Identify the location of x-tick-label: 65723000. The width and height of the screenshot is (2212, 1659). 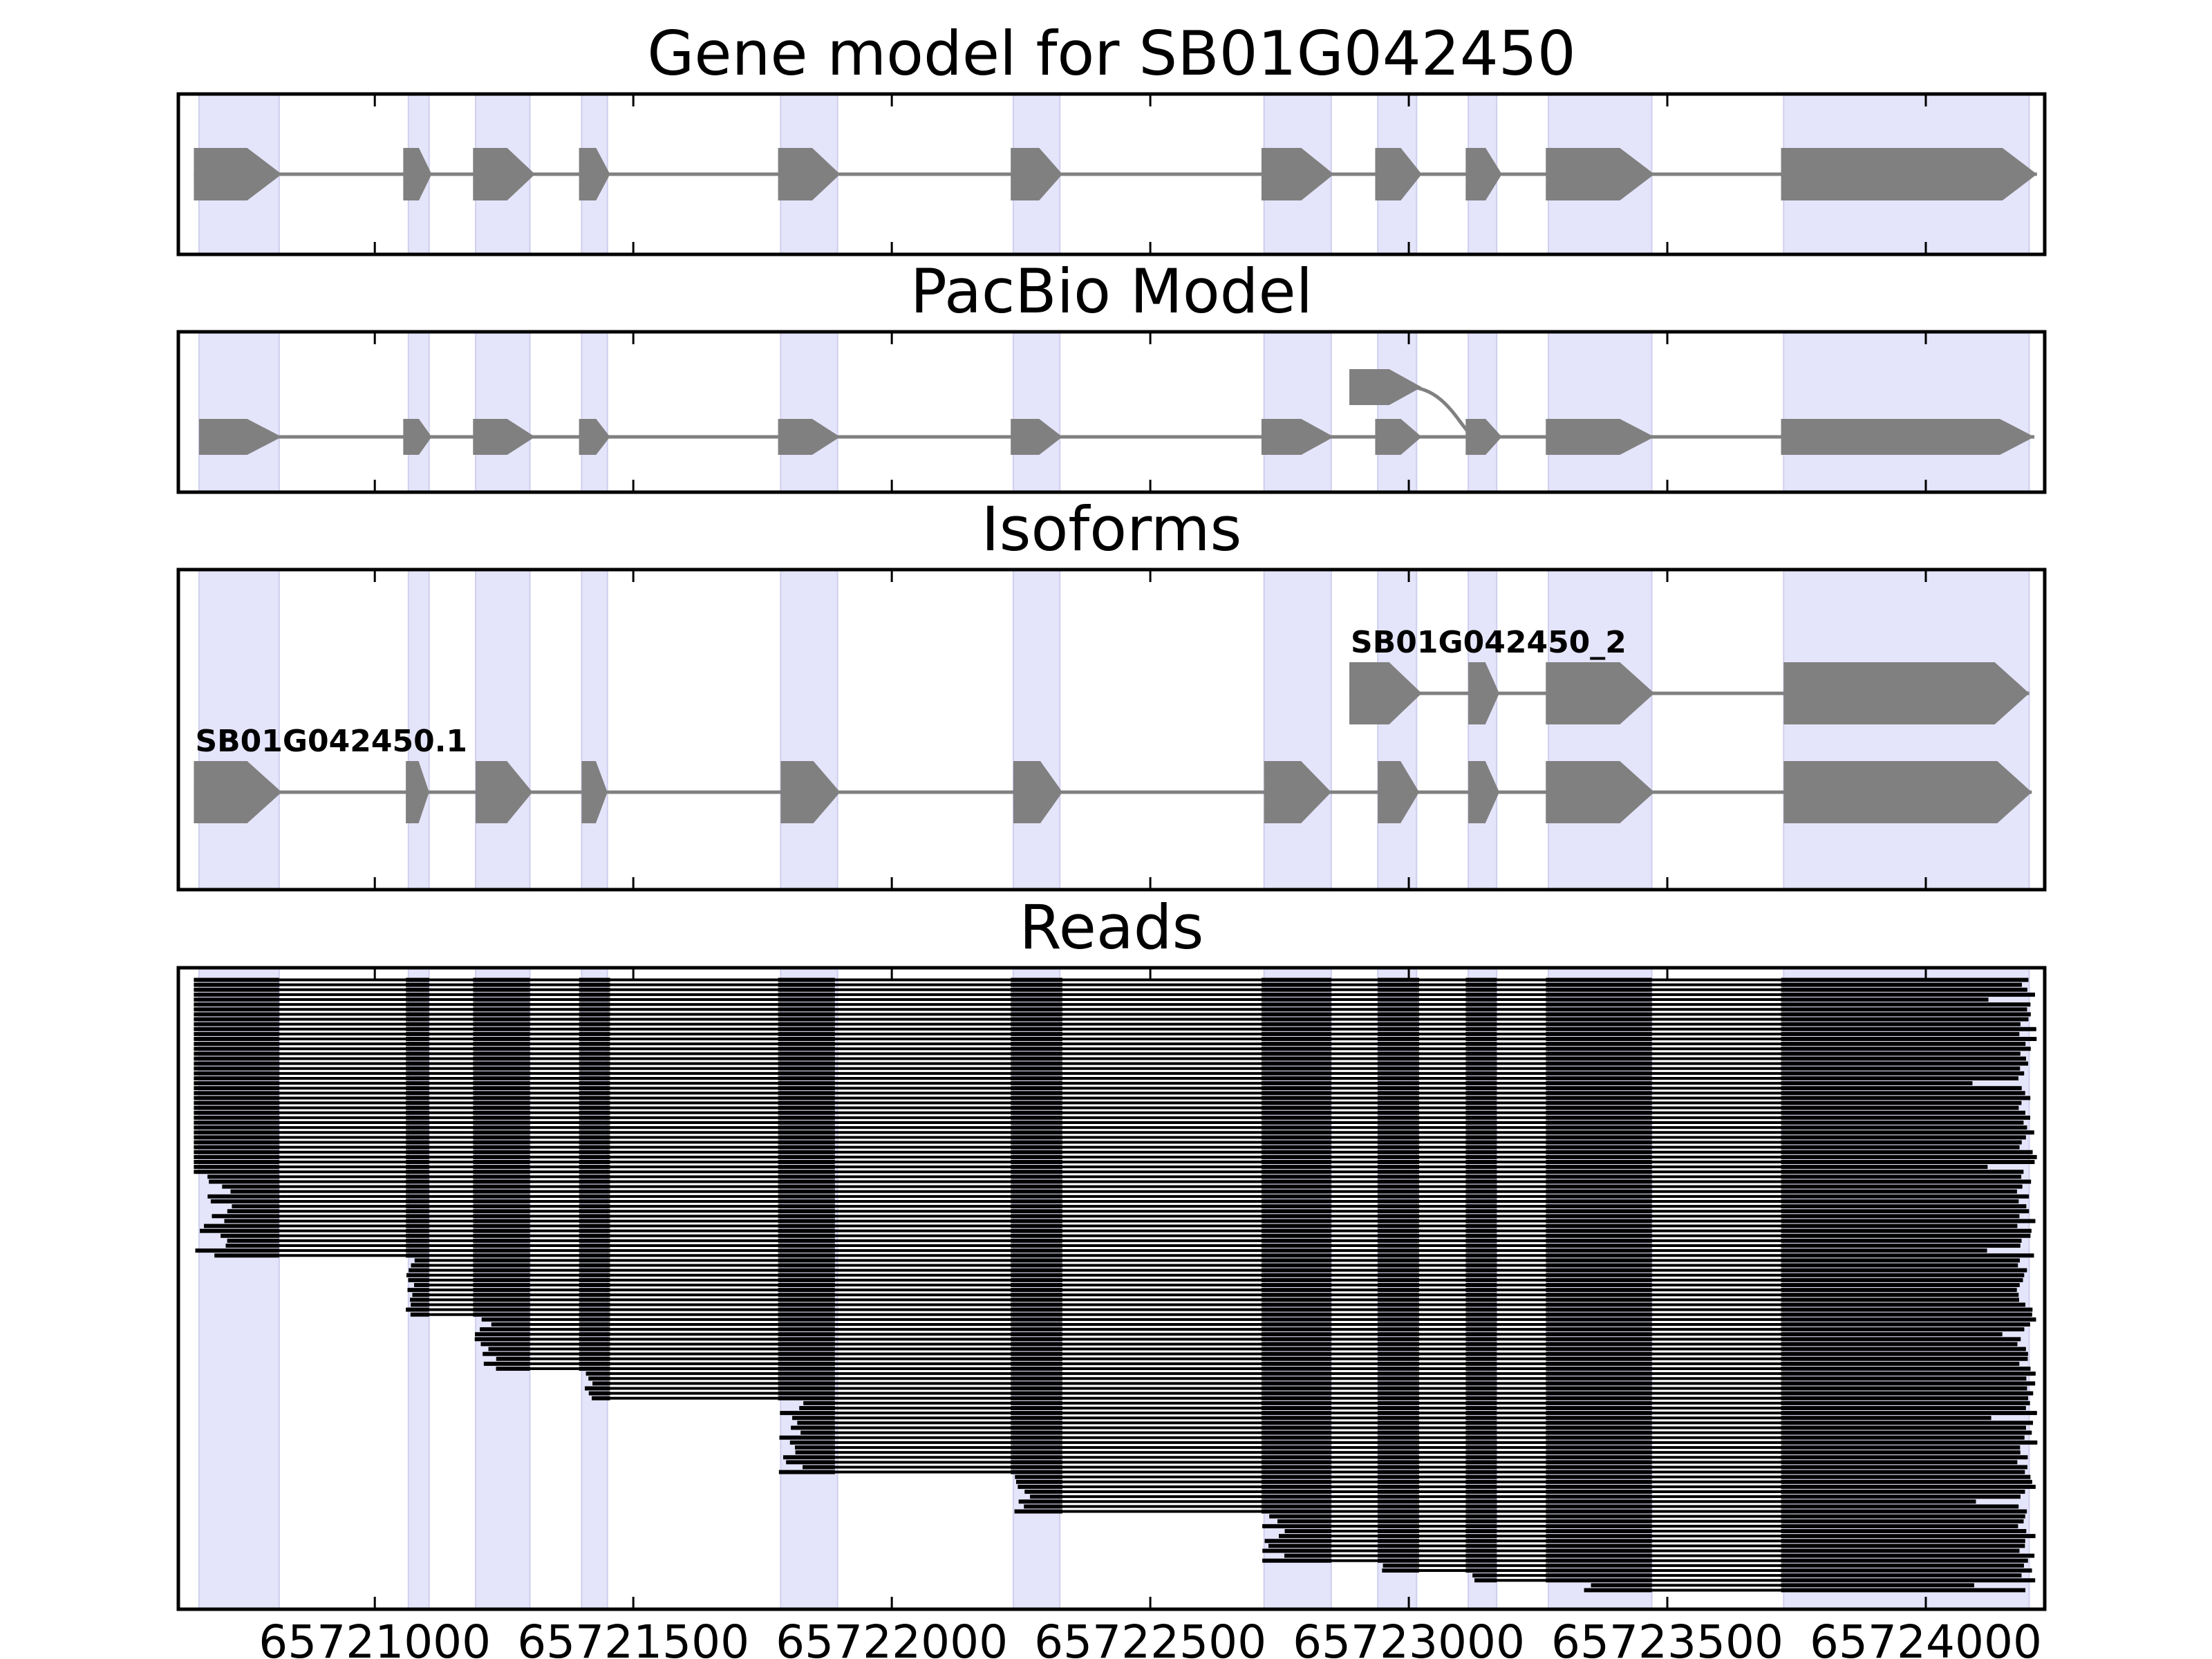
(1409, 1637).